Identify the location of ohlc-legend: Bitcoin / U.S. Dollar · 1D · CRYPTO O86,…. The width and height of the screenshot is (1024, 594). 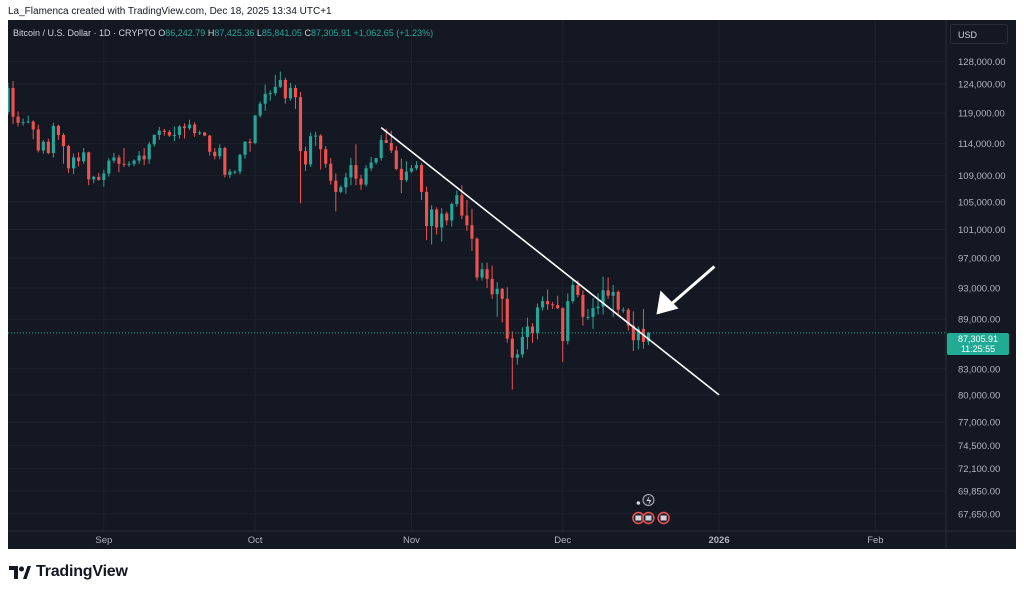
(223, 33).